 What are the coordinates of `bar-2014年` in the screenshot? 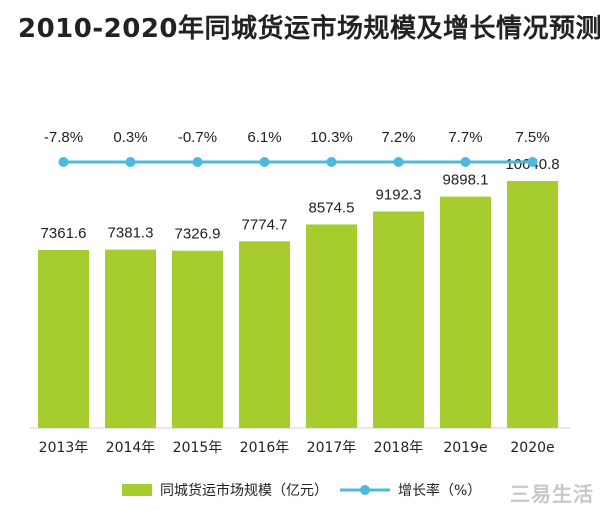 It's located at (130, 338).